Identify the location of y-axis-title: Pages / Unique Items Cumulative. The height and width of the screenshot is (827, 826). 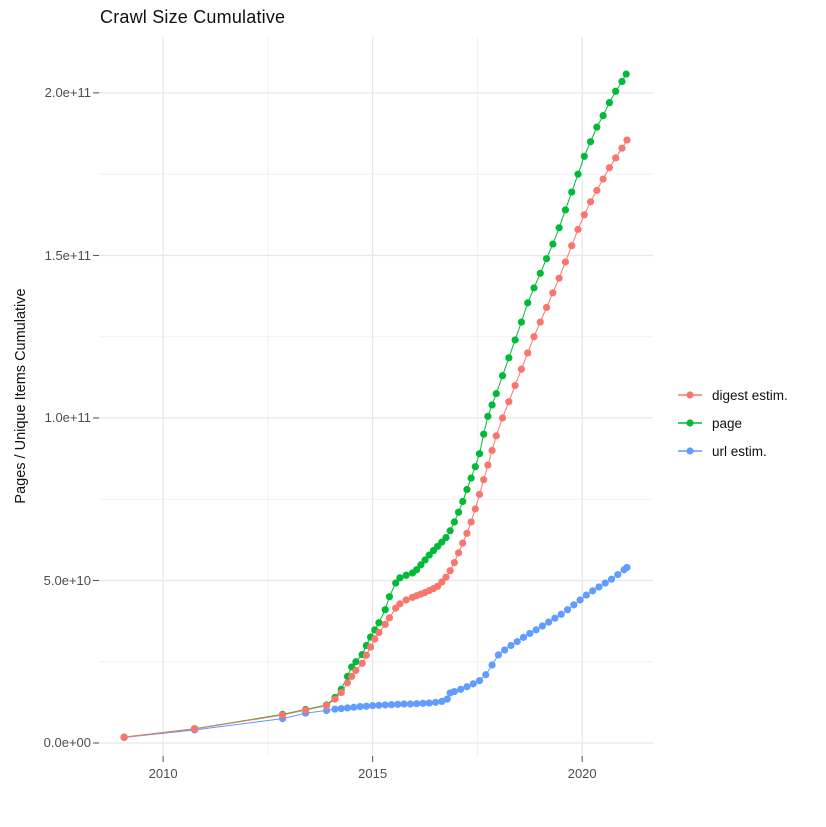
(21, 396).